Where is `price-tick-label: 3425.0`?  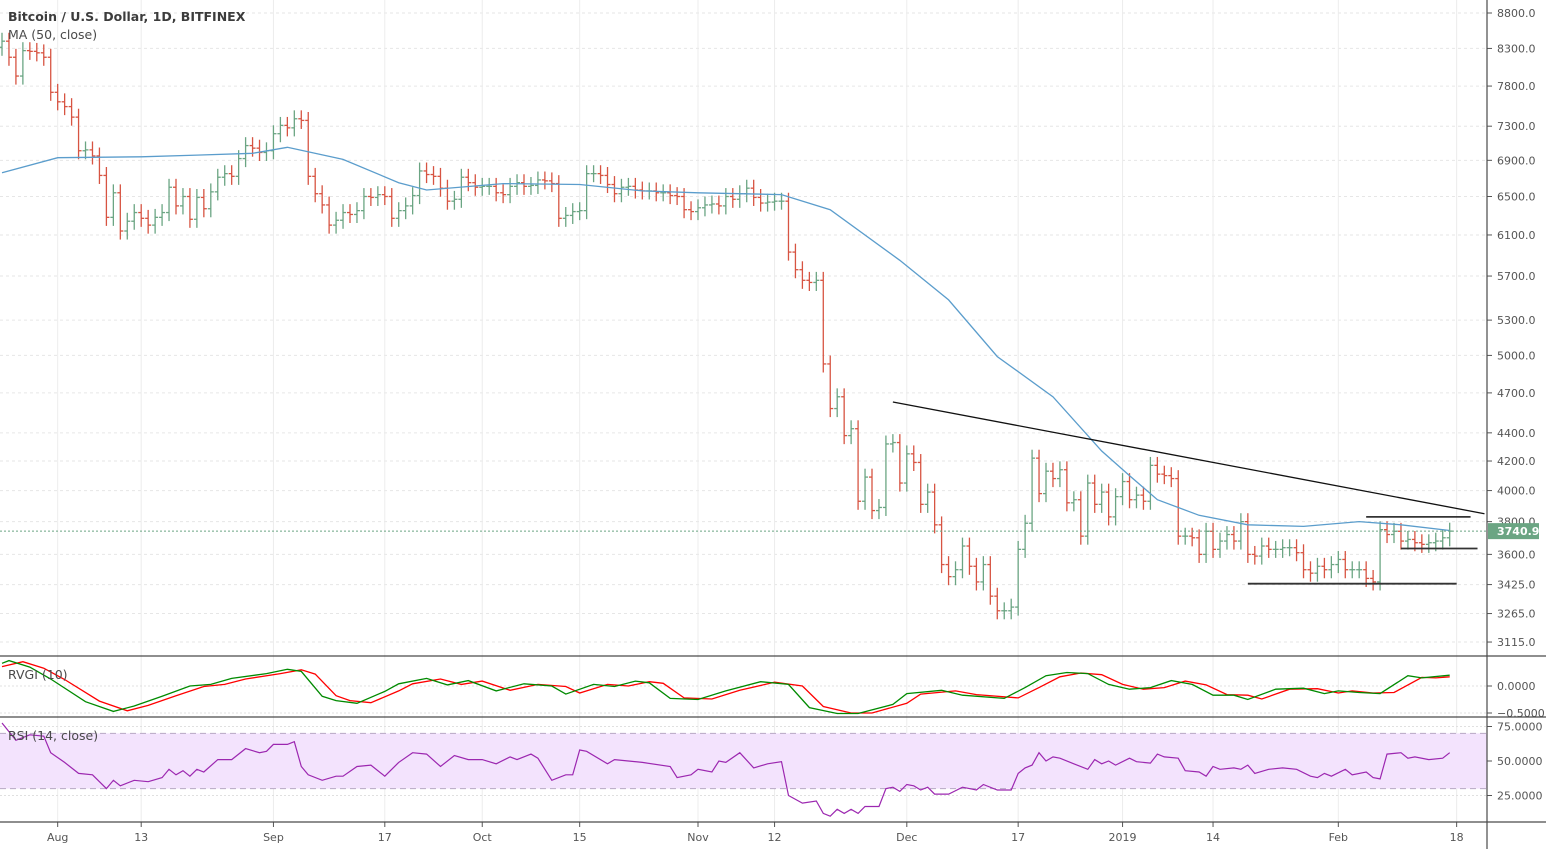
price-tick-label: 3425.0 is located at coordinates (1516, 585).